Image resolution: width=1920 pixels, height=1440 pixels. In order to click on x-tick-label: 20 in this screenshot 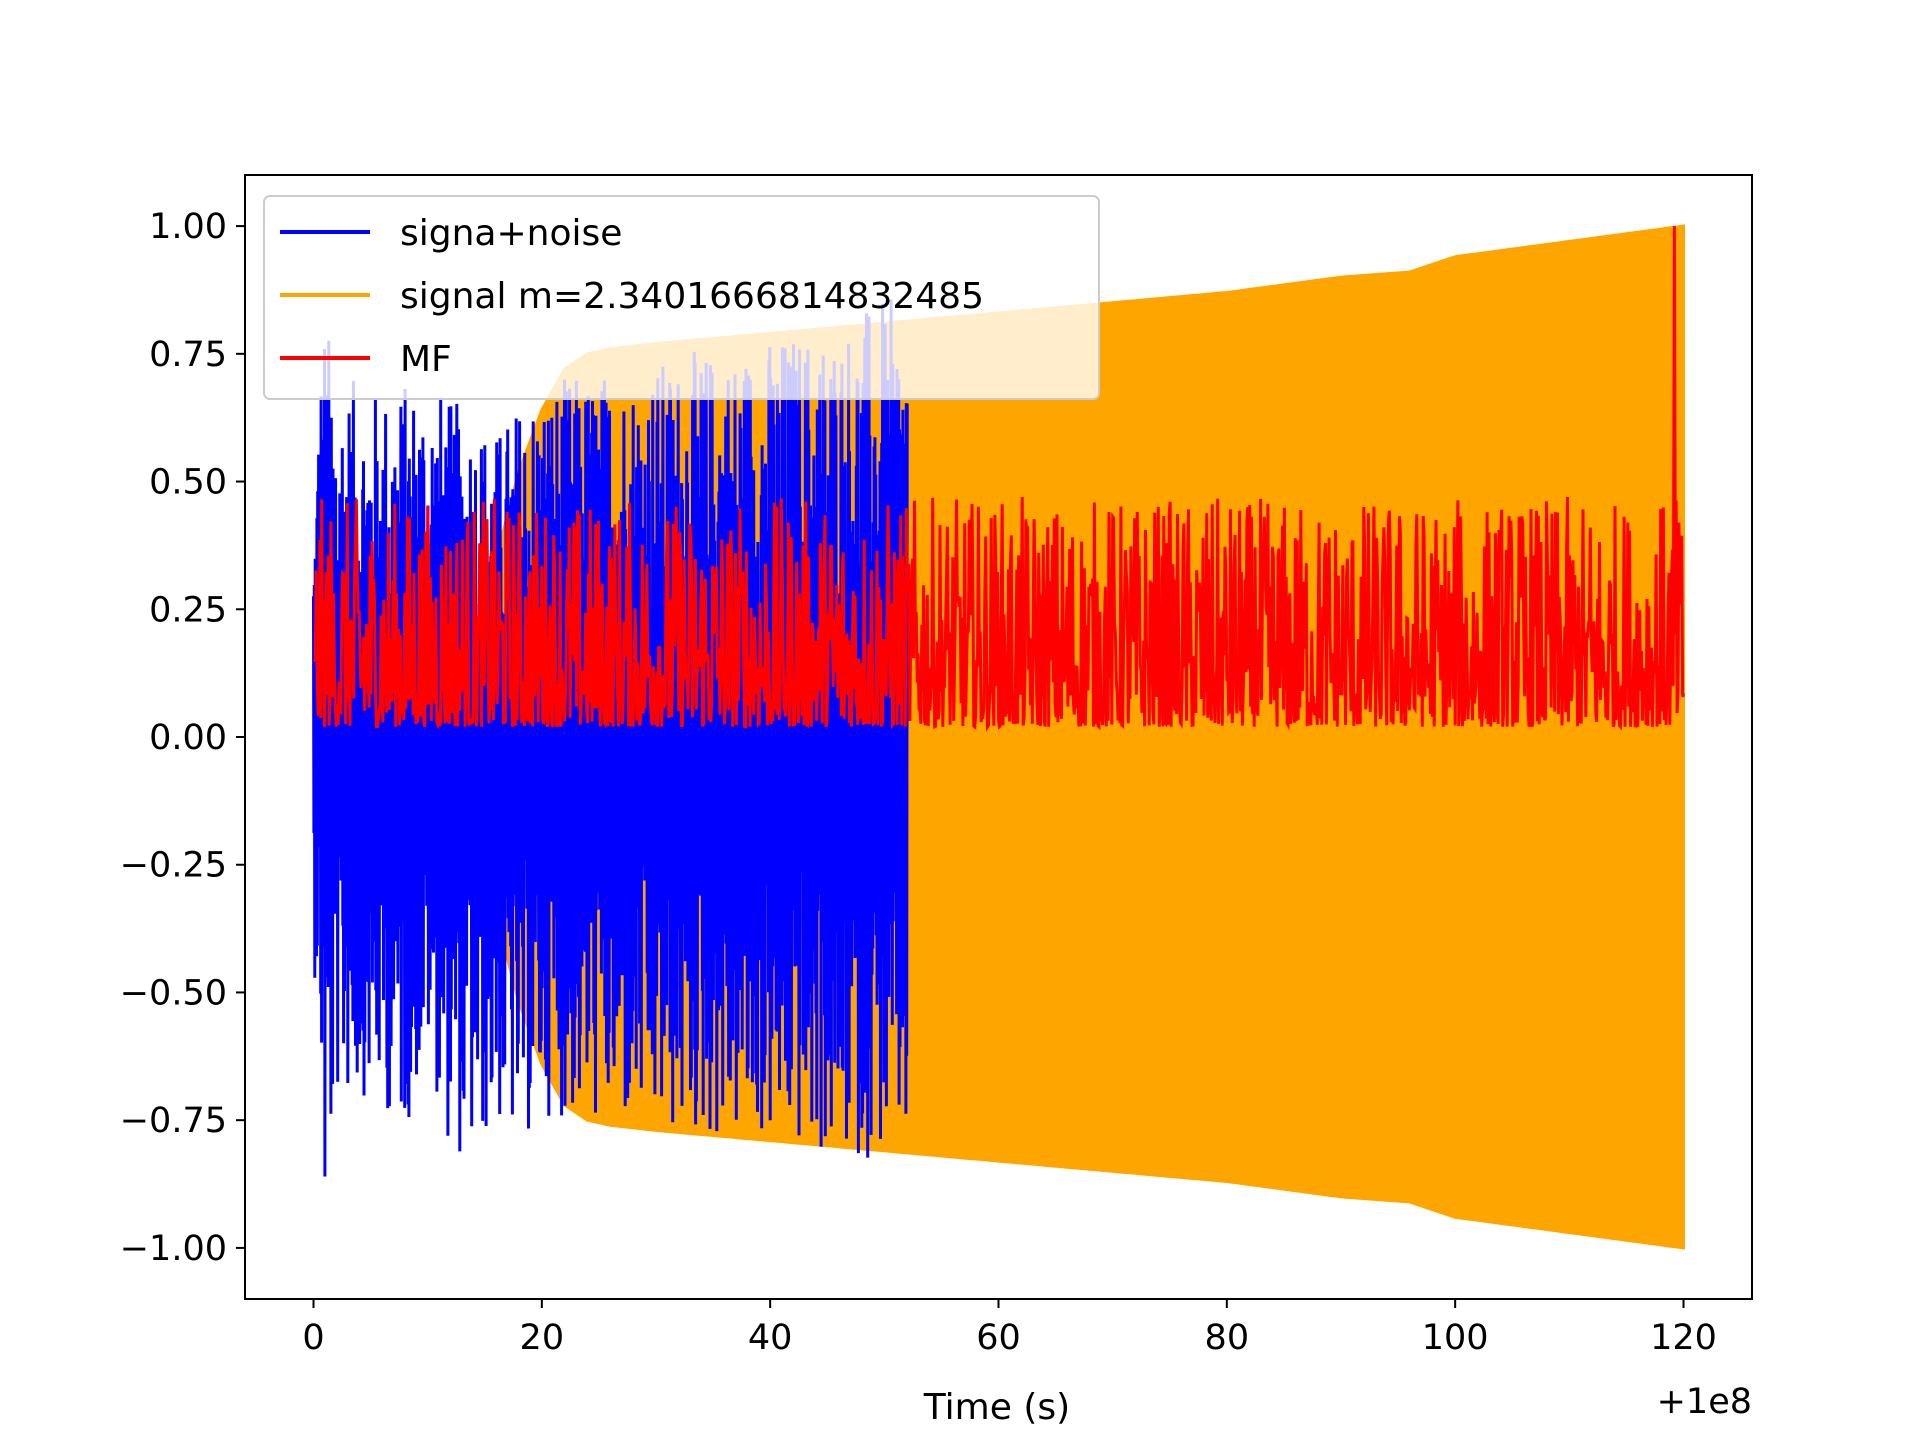, I will do `click(542, 1338)`.